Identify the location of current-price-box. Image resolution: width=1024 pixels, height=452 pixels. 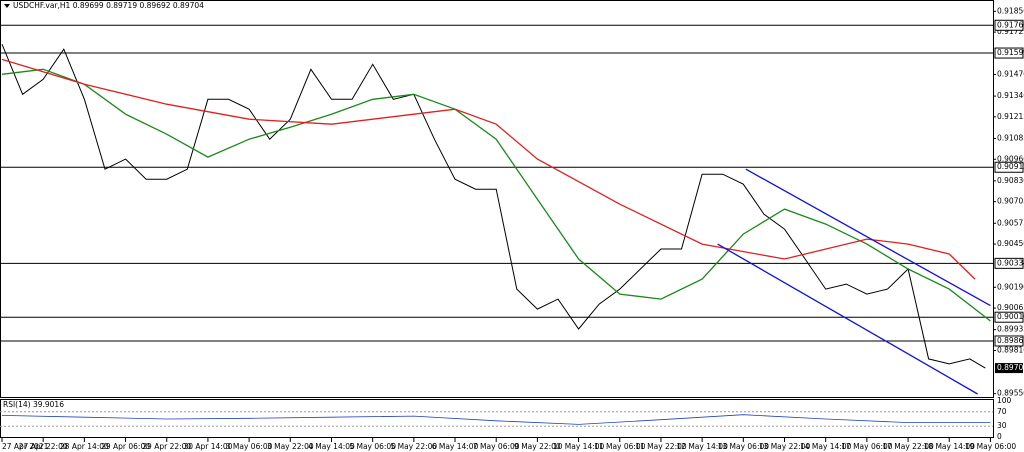
(1009, 368).